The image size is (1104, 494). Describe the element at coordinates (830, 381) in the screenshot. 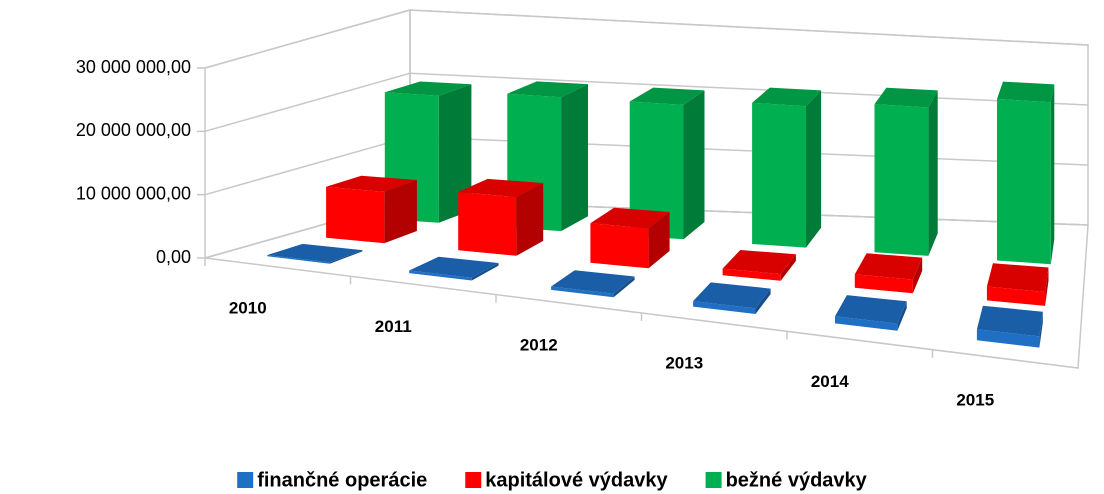

I see `x-tick-label: 2014` at that location.